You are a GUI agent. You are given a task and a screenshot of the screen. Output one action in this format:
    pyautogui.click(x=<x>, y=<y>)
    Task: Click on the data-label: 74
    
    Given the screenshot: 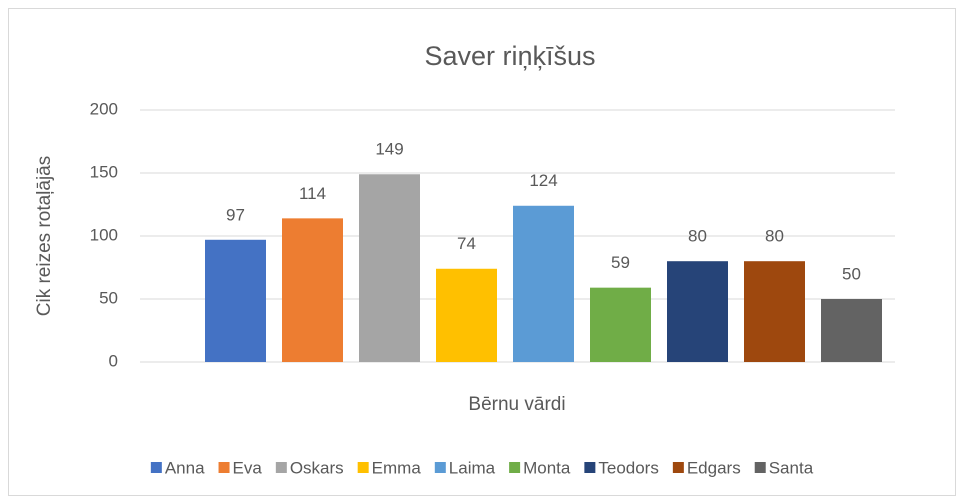 What is the action you would take?
    pyautogui.click(x=466, y=243)
    